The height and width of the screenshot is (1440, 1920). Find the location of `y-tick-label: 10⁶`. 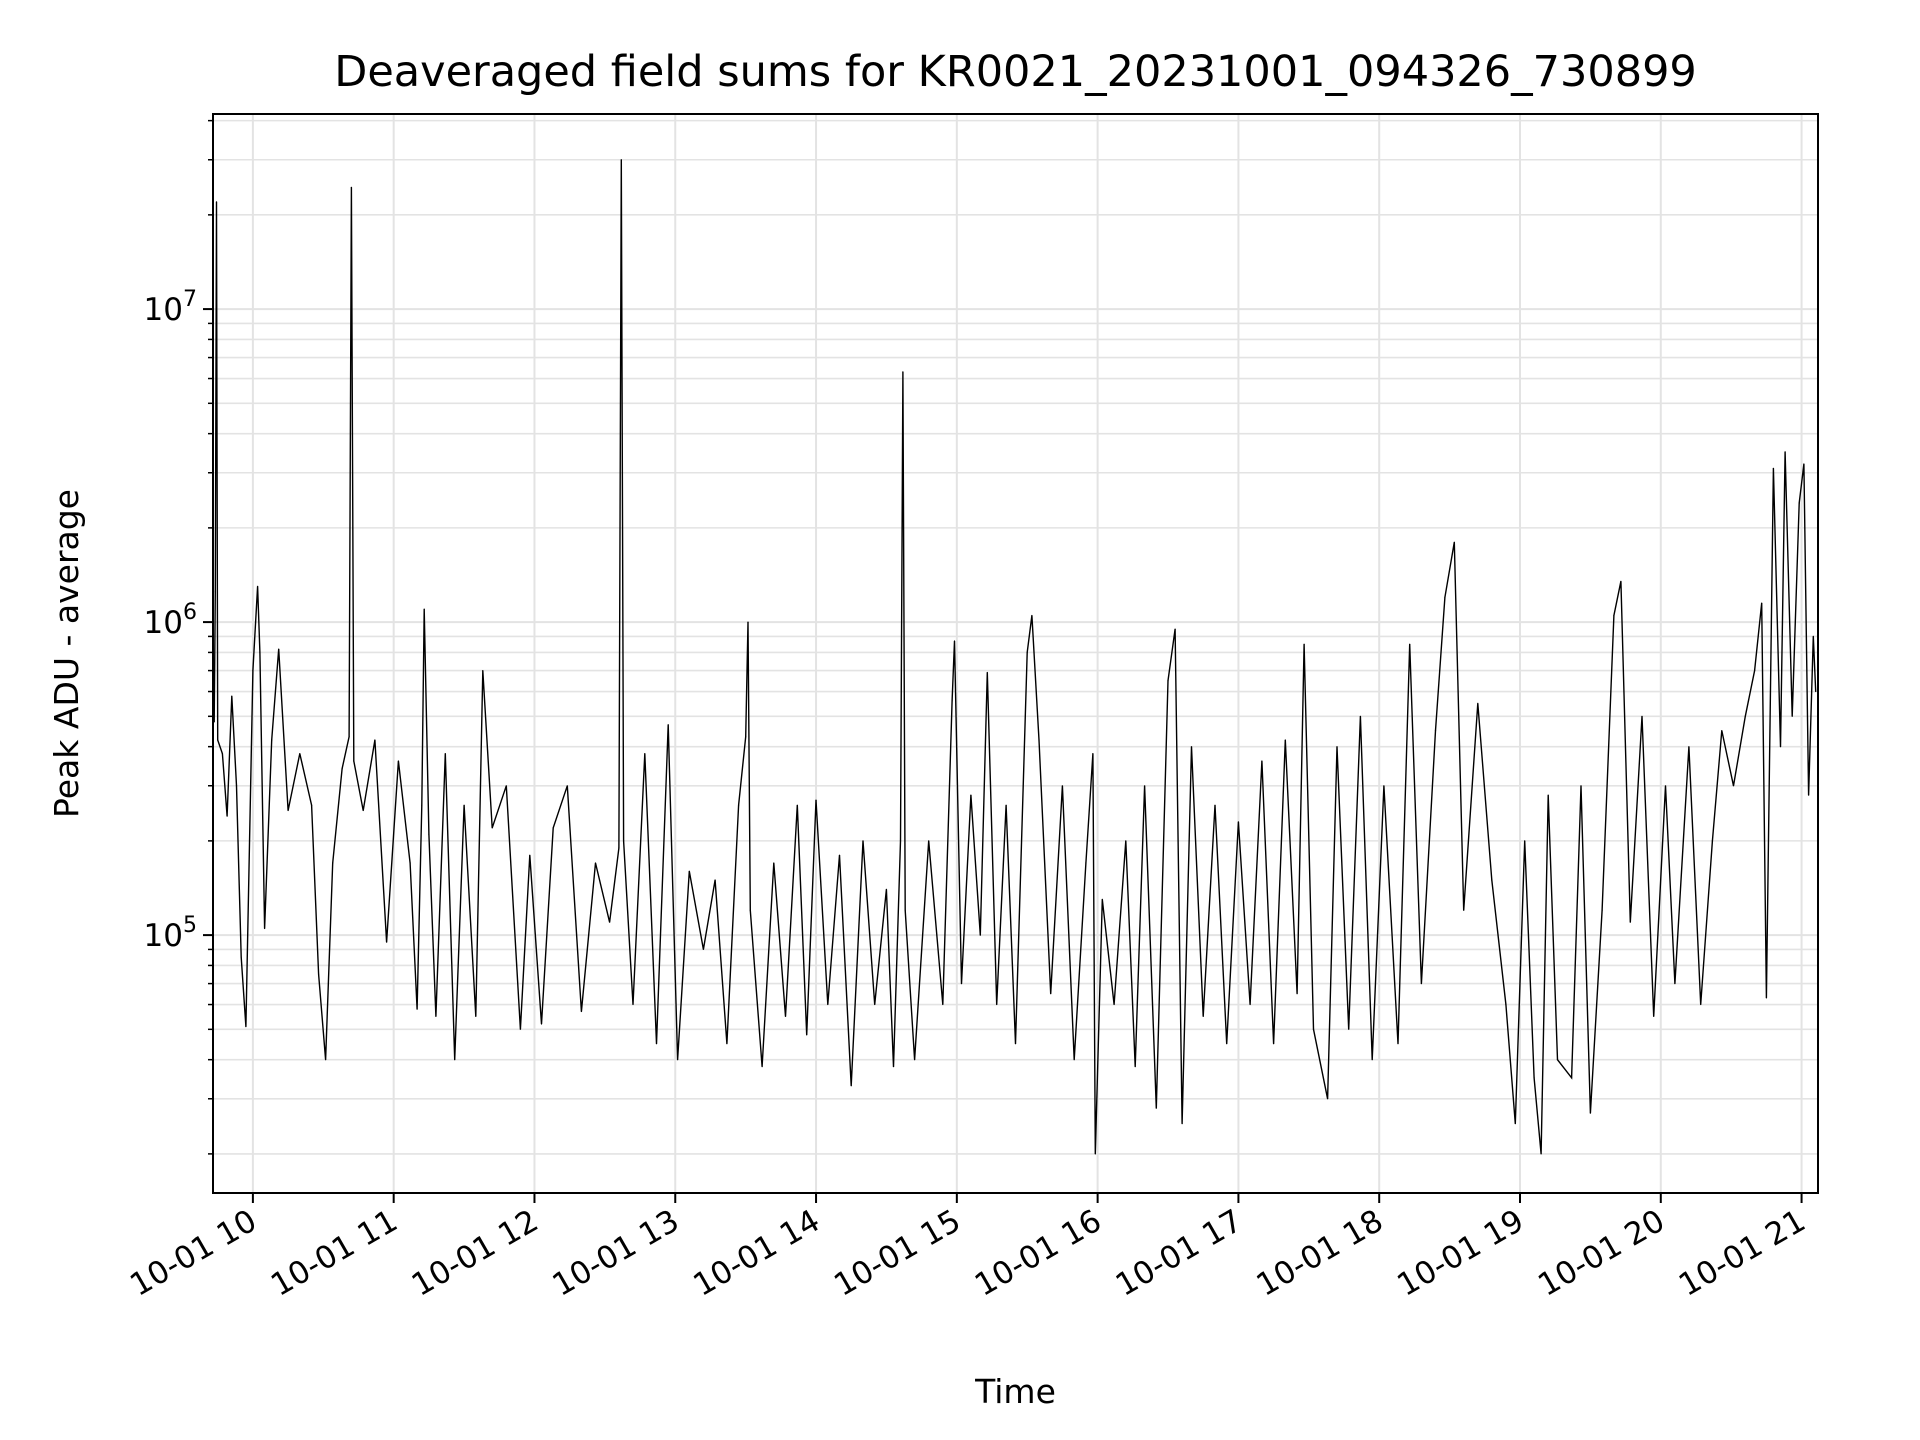

y-tick-label: 10⁶ is located at coordinates (170, 620).